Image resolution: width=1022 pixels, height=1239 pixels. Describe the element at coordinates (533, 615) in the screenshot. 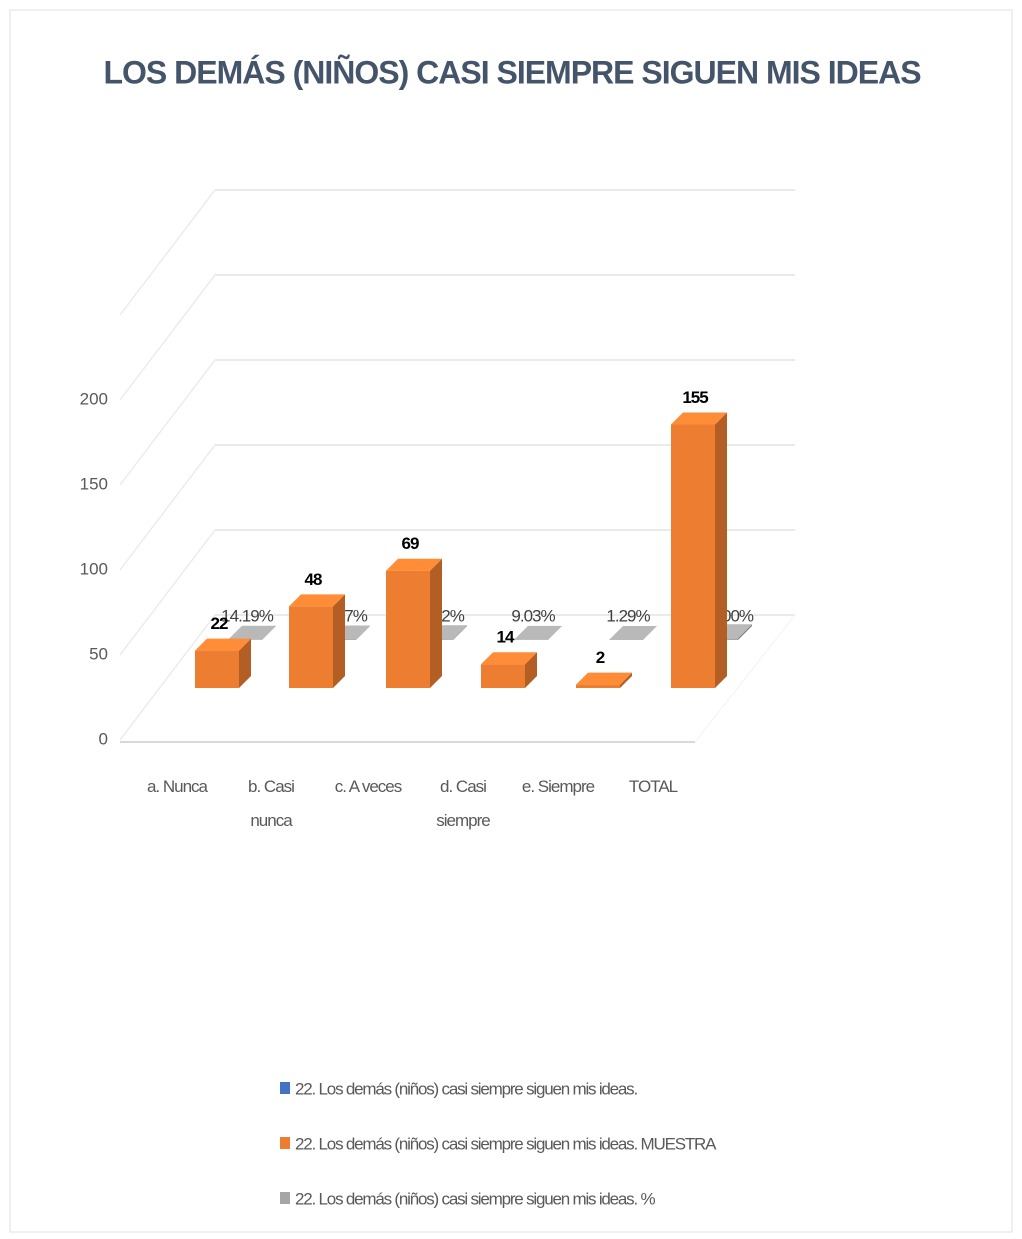

I see `data-label: 9.03%` at that location.